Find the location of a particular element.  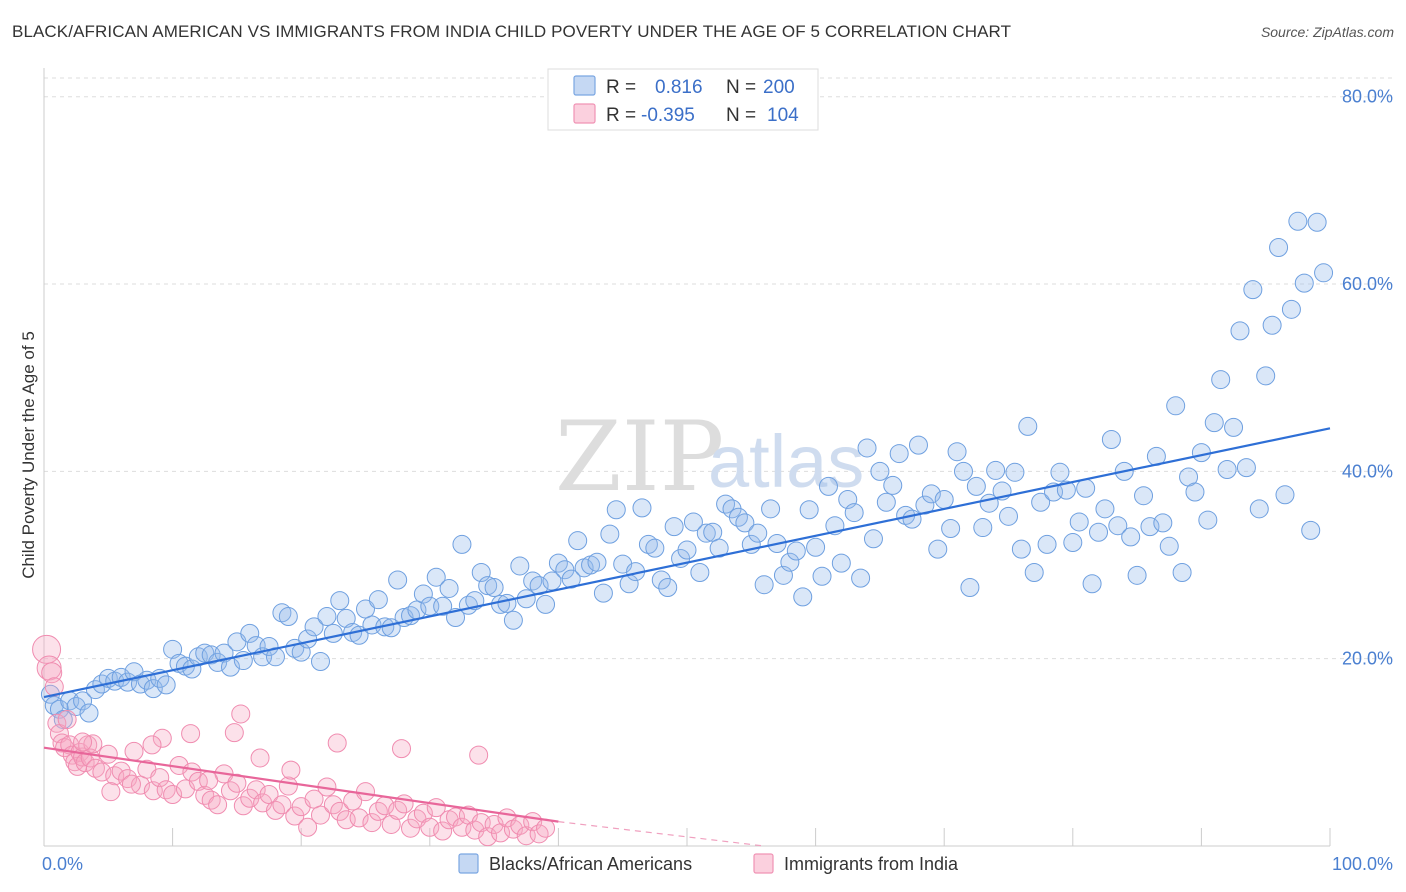

correlation-legend: R = 0.816 N = 200 R = -0.395 N = 104 is located at coordinates (683, 99).